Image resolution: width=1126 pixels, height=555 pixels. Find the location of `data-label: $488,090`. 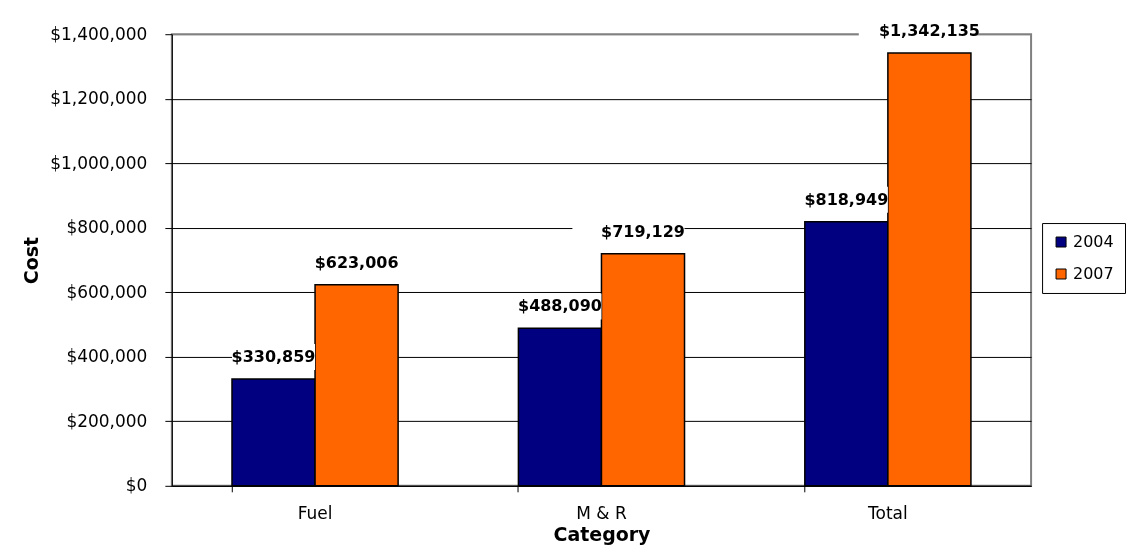

data-label: $488,090 is located at coordinates (560, 306).